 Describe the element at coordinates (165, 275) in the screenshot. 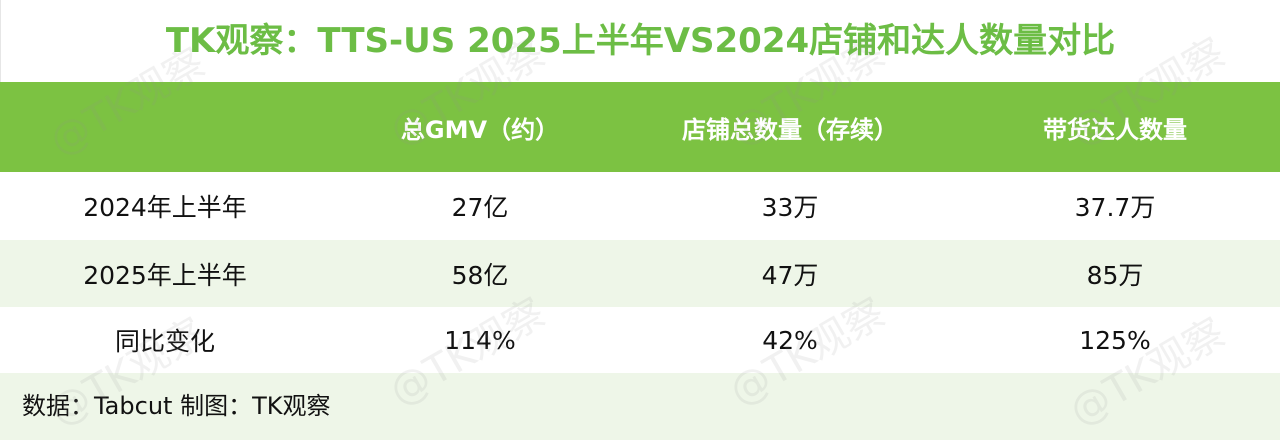

I see `row-label: 2025年上半年` at that location.